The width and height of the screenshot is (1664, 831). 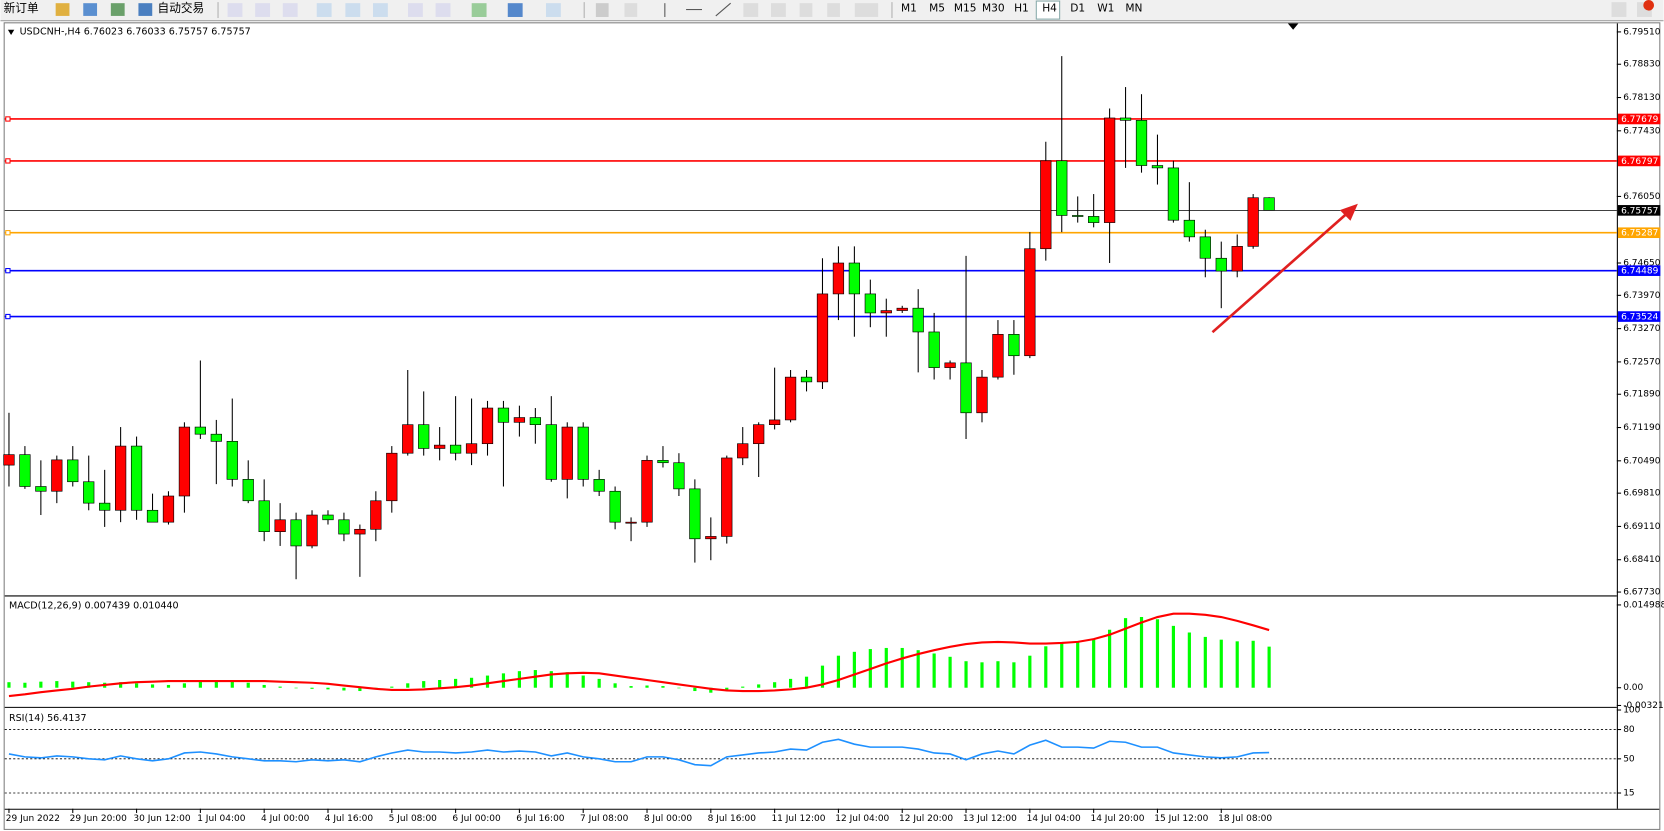 What do you see at coordinates (1639, 211) in the screenshot?
I see `bid-label: 6.75757` at bounding box center [1639, 211].